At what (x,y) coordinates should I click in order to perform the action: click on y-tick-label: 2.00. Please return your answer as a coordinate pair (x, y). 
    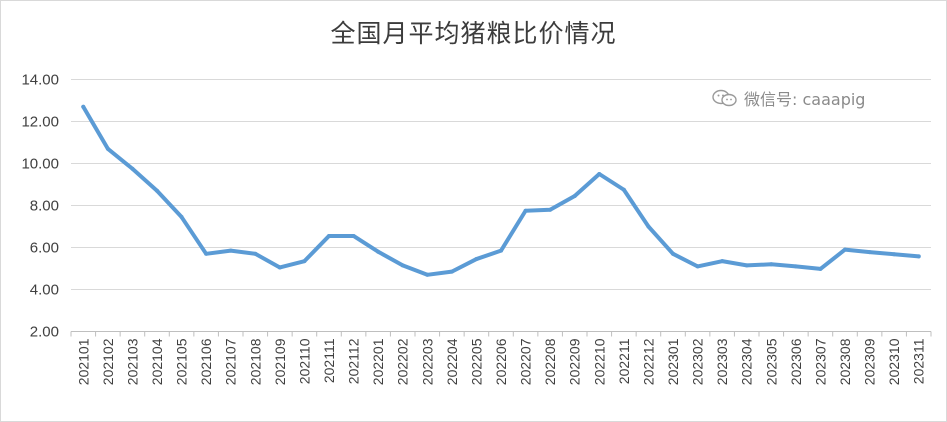
    Looking at the image, I should click on (44, 332).